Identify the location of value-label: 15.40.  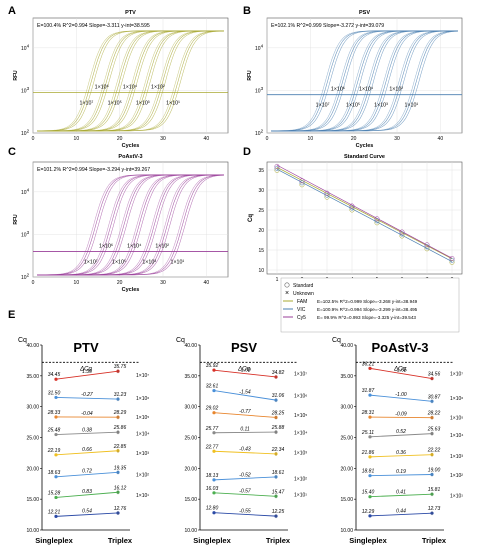
(368, 493).